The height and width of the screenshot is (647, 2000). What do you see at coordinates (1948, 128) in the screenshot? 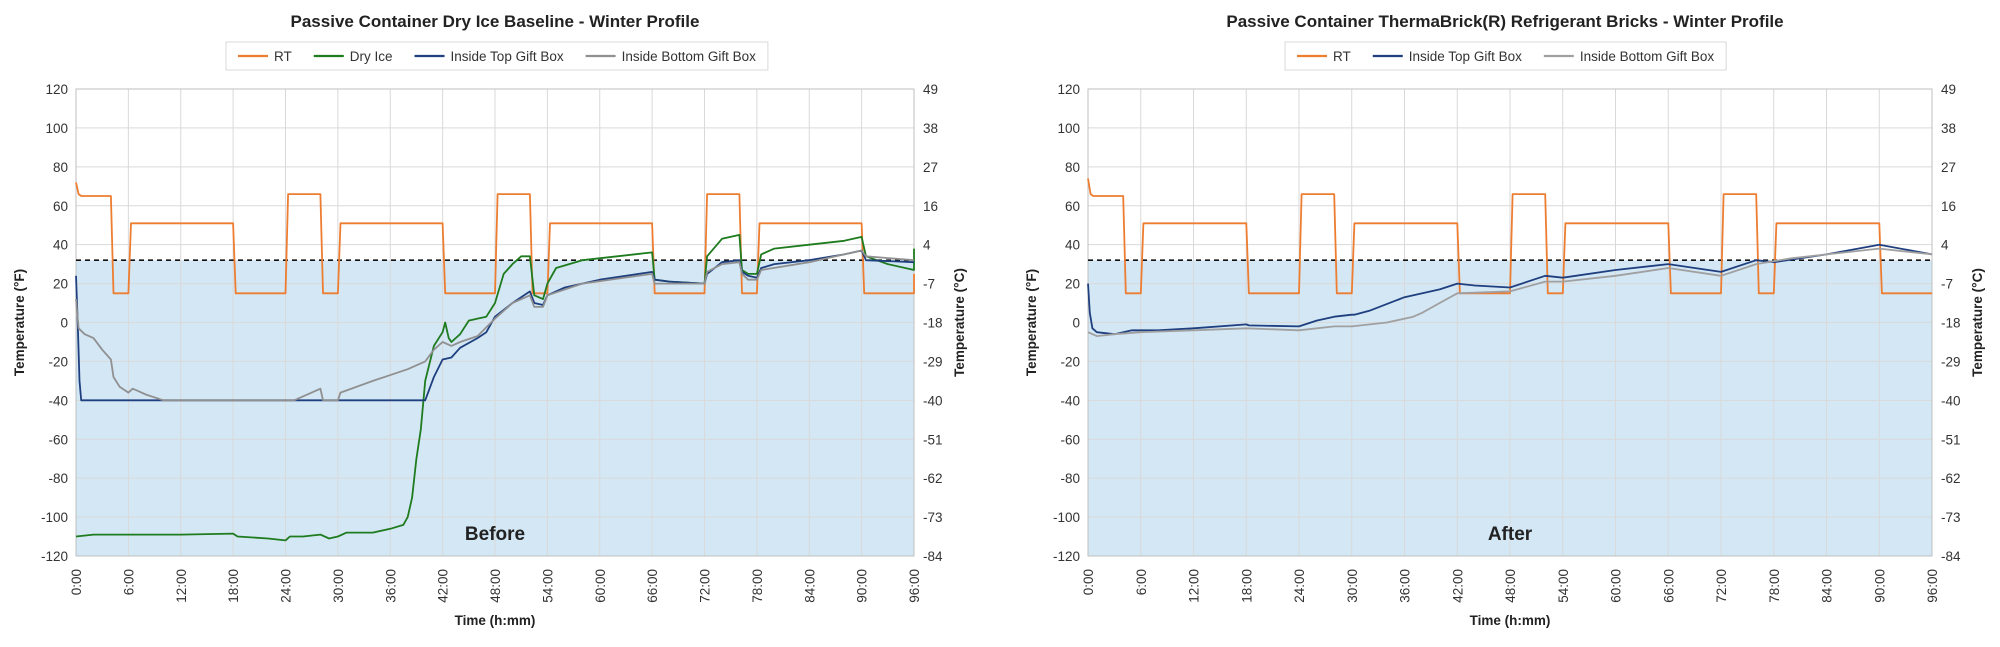
I see `y2-tick-label: 38` at bounding box center [1948, 128].